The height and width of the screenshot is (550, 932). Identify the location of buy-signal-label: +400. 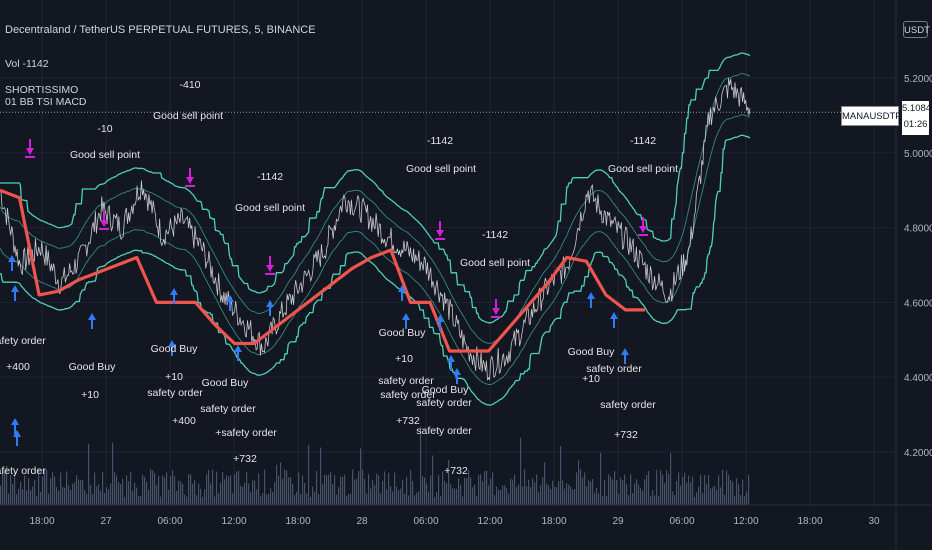
(184, 421).